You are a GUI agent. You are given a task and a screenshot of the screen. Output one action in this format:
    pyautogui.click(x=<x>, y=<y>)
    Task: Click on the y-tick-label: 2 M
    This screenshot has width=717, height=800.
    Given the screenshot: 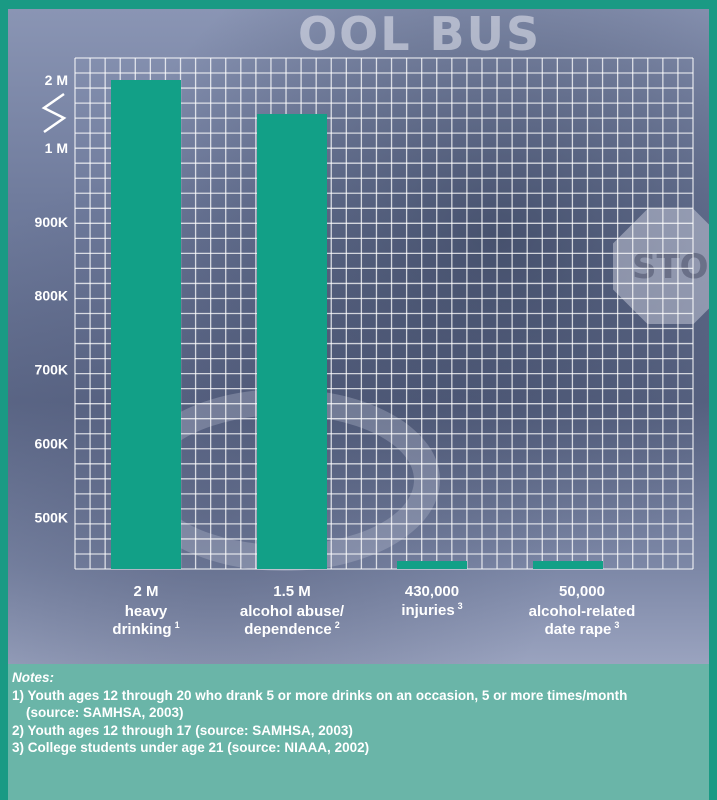 What is the action you would take?
    pyautogui.click(x=56, y=80)
    